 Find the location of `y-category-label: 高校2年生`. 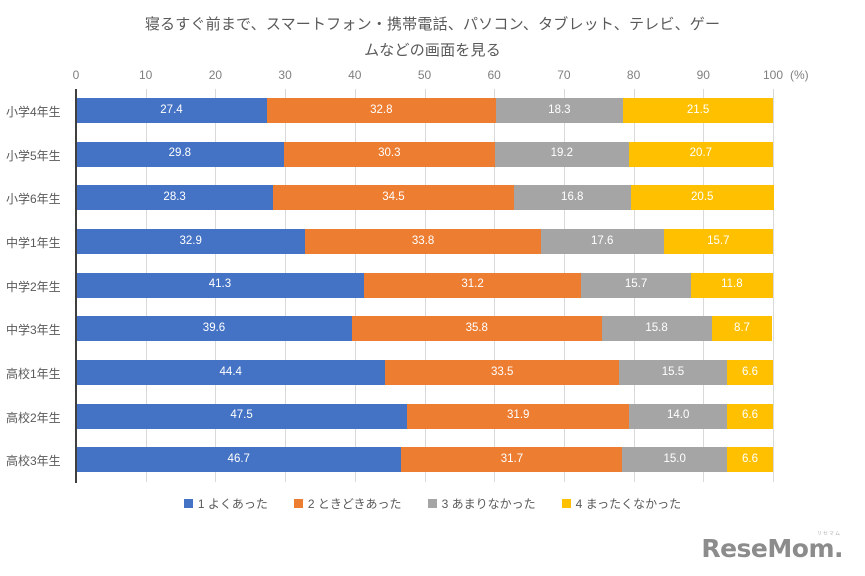

y-category-label: 高校2年生 is located at coordinates (33, 417).